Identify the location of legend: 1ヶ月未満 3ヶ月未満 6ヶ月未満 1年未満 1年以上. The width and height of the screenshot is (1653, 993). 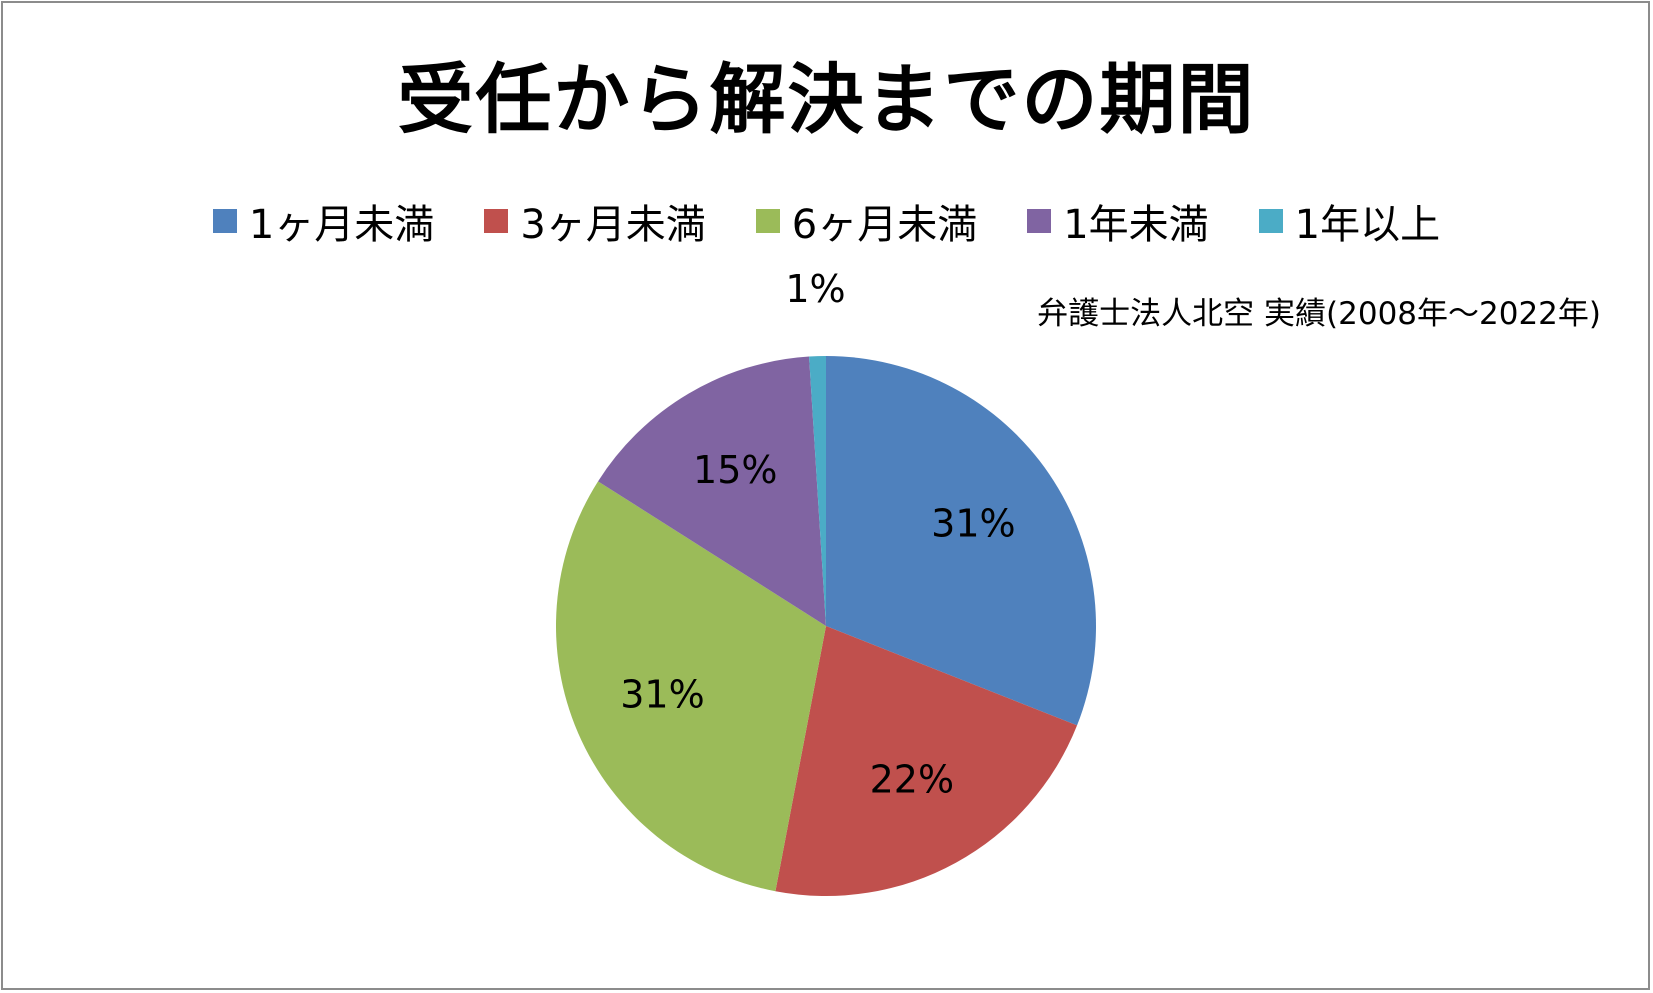
(826, 221).